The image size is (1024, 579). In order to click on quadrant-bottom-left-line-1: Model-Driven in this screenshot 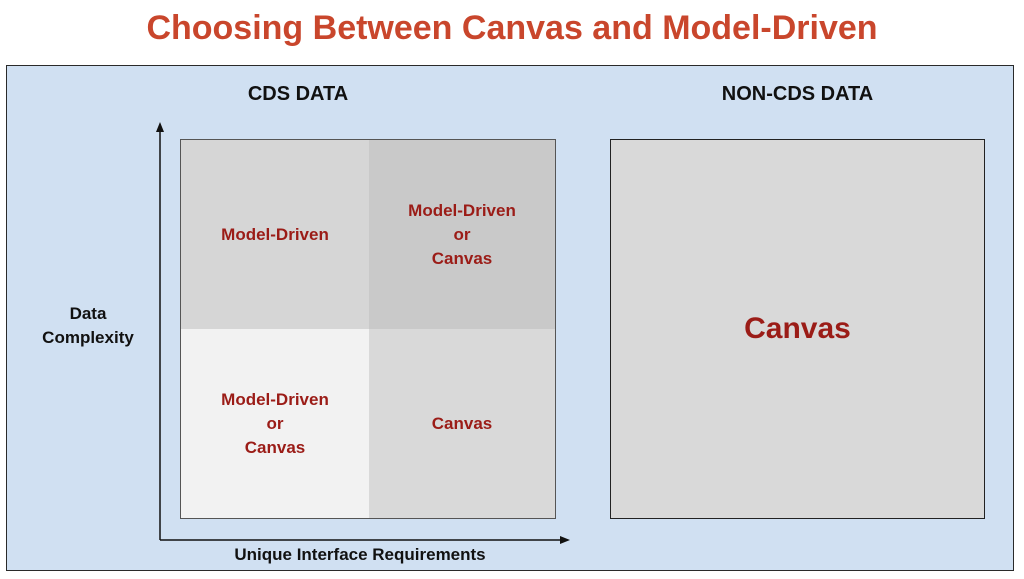, I will do `click(275, 399)`.